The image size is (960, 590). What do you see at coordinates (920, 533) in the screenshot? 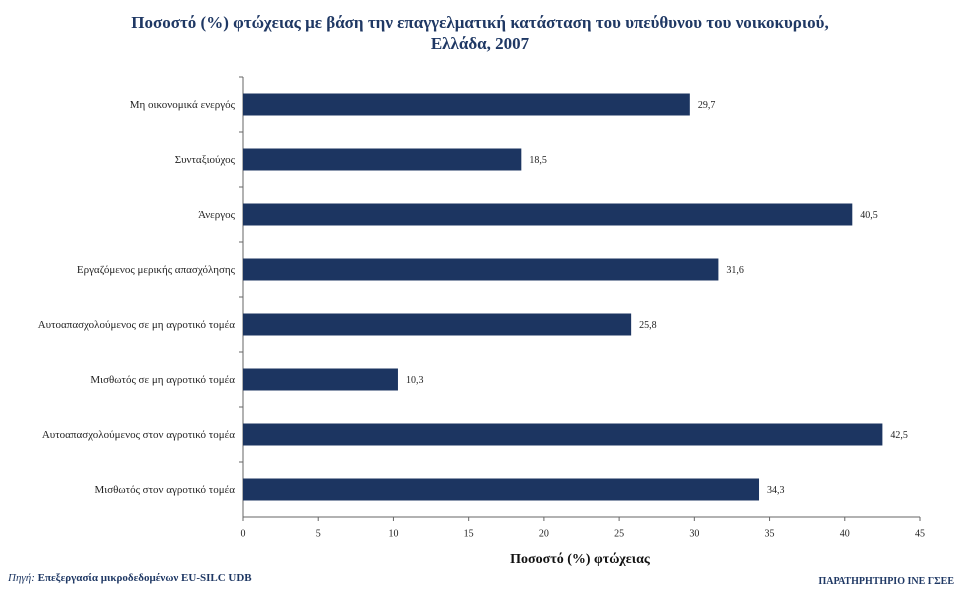
I see `x-tick-label: 45` at bounding box center [920, 533].